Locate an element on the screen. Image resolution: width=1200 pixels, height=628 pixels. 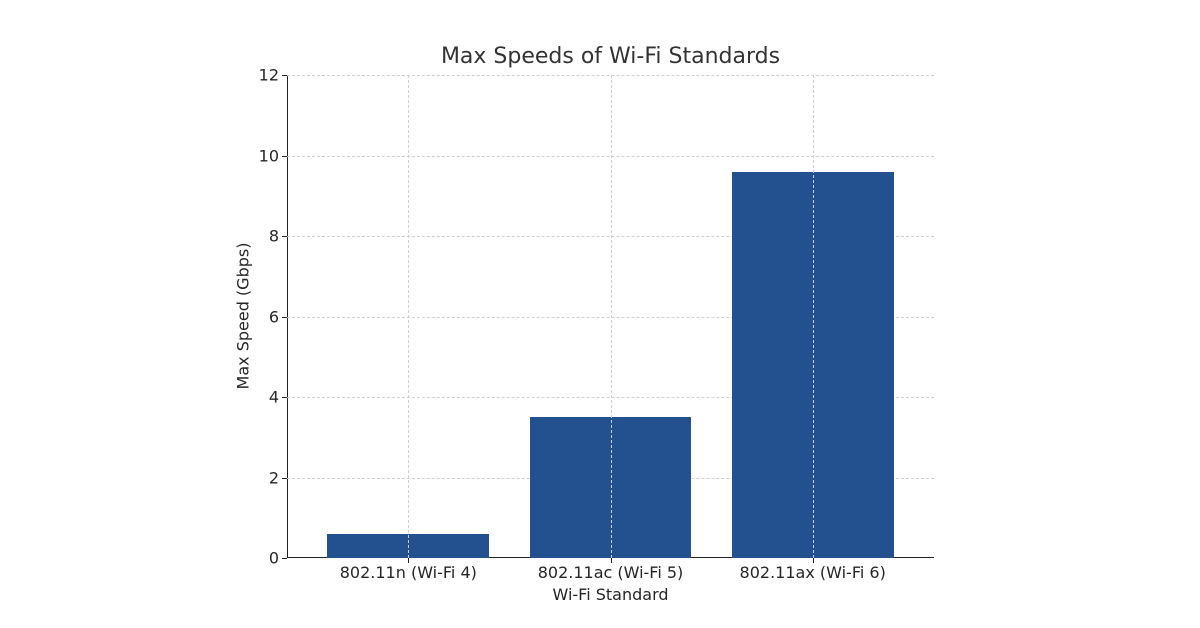
y-tick-label: 8 is located at coordinates (273, 236).